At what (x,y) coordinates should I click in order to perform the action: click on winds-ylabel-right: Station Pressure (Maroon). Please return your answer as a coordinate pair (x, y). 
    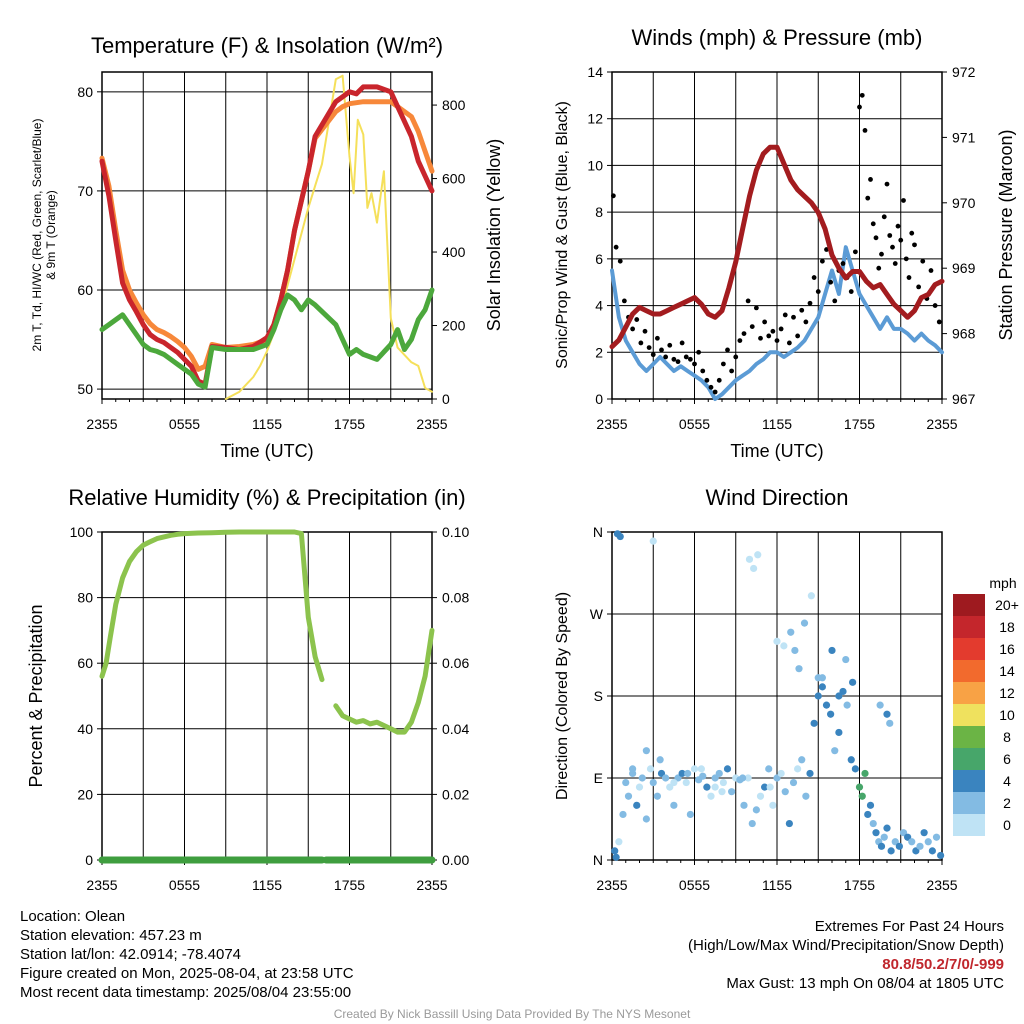
    Looking at the image, I should click on (1006, 234).